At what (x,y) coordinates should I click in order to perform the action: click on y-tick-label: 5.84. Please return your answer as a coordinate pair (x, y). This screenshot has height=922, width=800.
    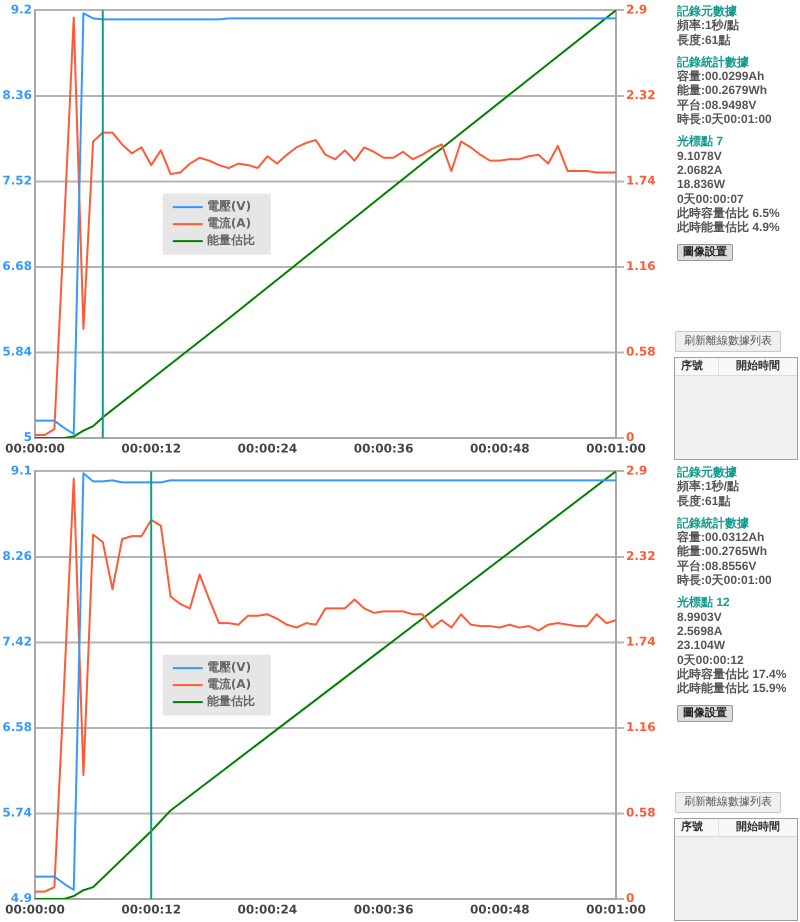
    Looking at the image, I should click on (17, 351).